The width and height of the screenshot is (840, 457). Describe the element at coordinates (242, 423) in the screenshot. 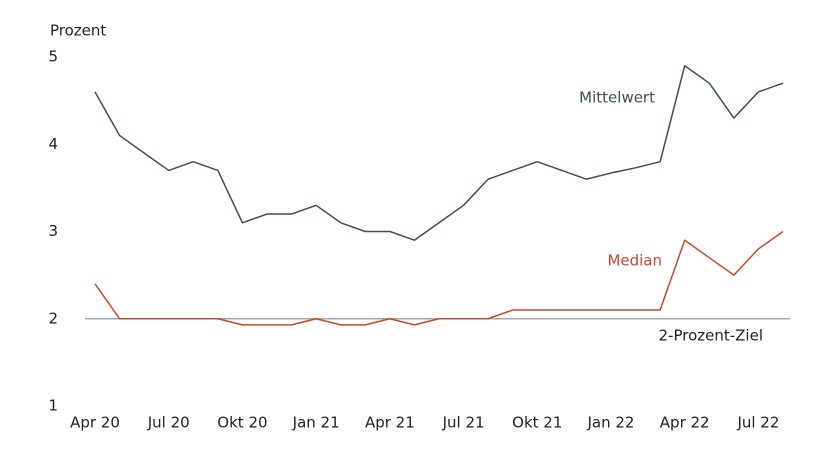

I see `x-tick-label: Okt 20` at that location.